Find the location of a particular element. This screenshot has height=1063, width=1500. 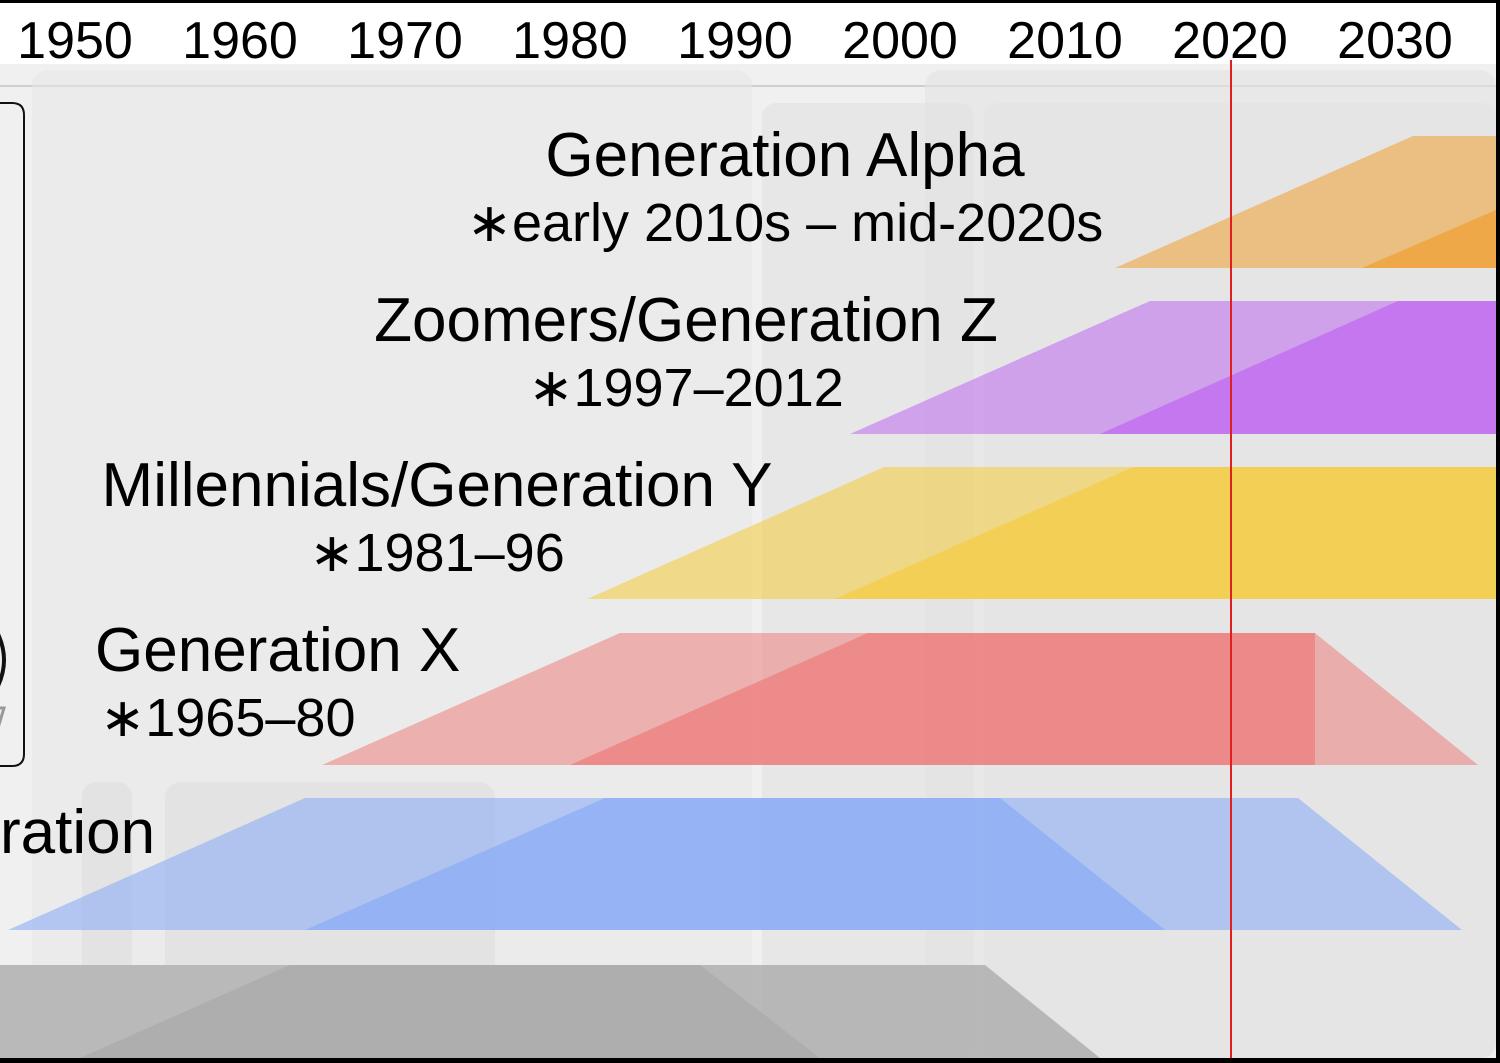

generation-range: ∗1981–96 is located at coordinates (436, 553).